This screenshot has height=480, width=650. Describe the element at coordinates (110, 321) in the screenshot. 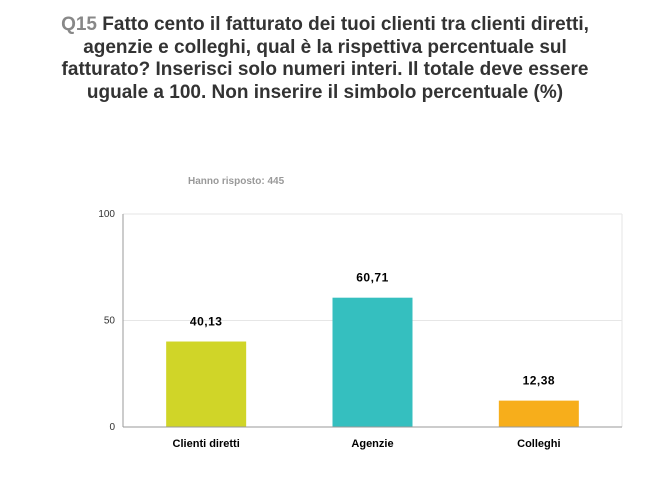

I see `y-tick-label: 50` at that location.